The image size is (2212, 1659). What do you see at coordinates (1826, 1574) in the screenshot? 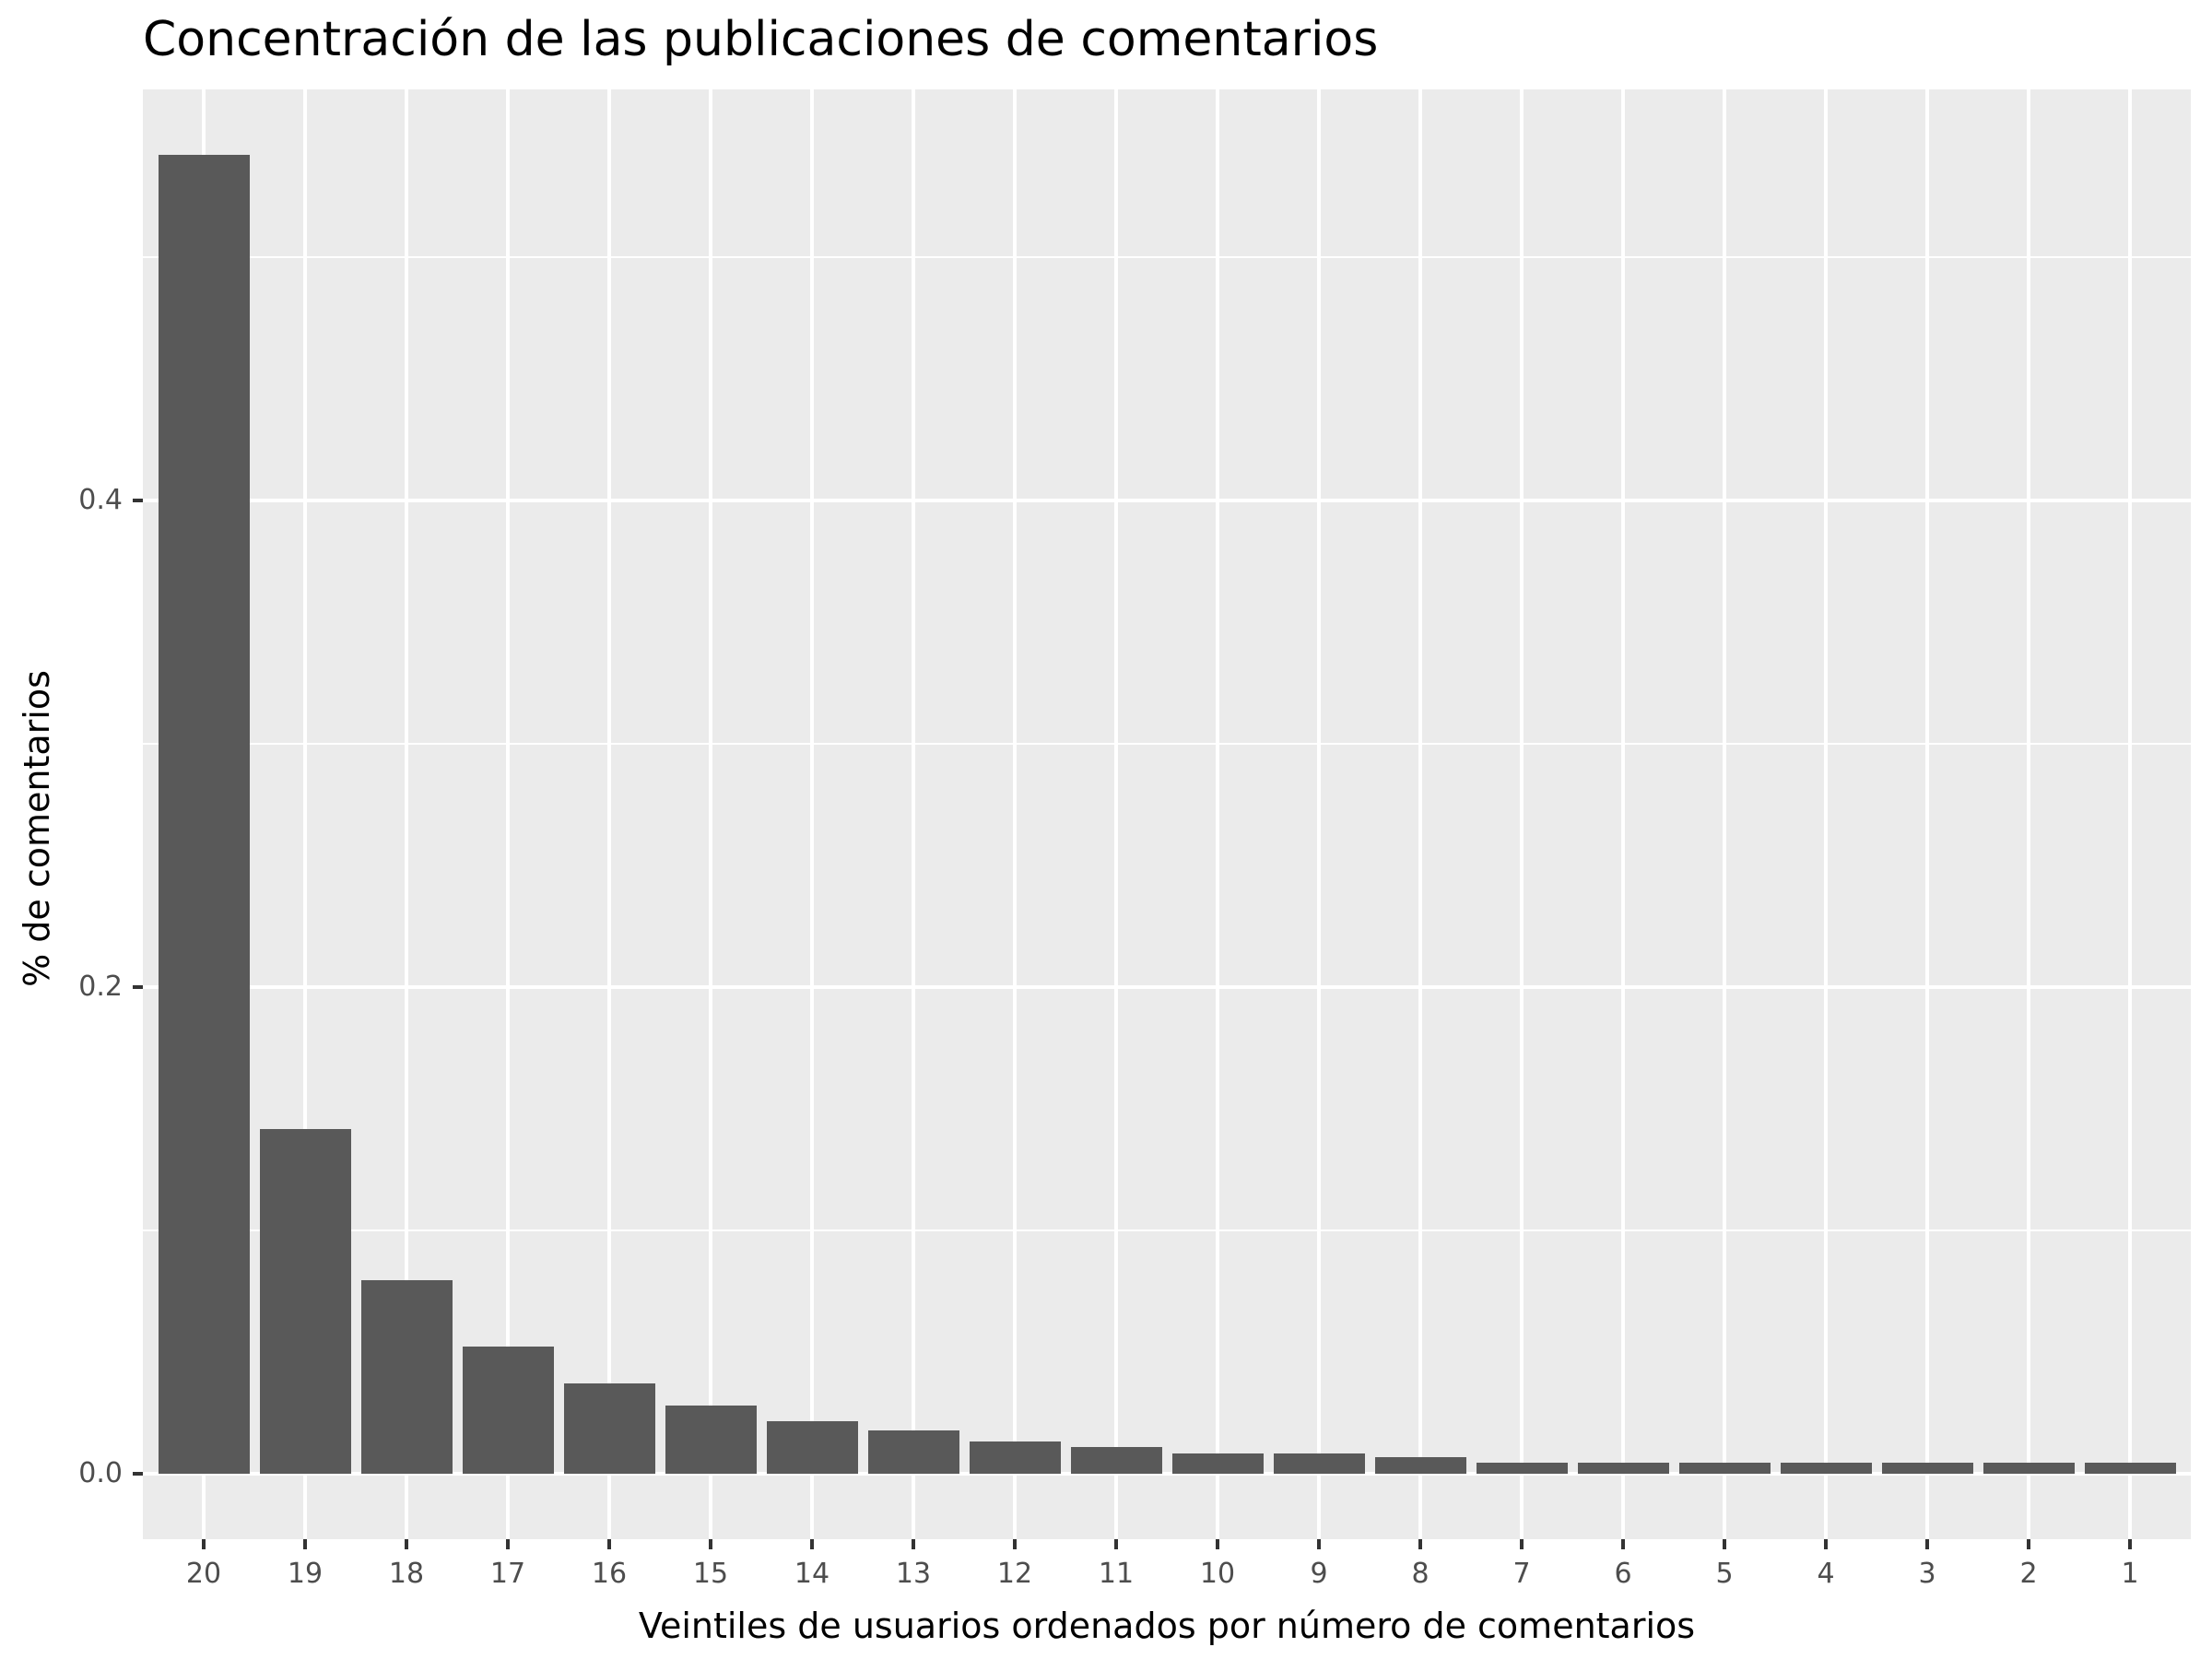
I see `x-tick-label: 4` at bounding box center [1826, 1574].